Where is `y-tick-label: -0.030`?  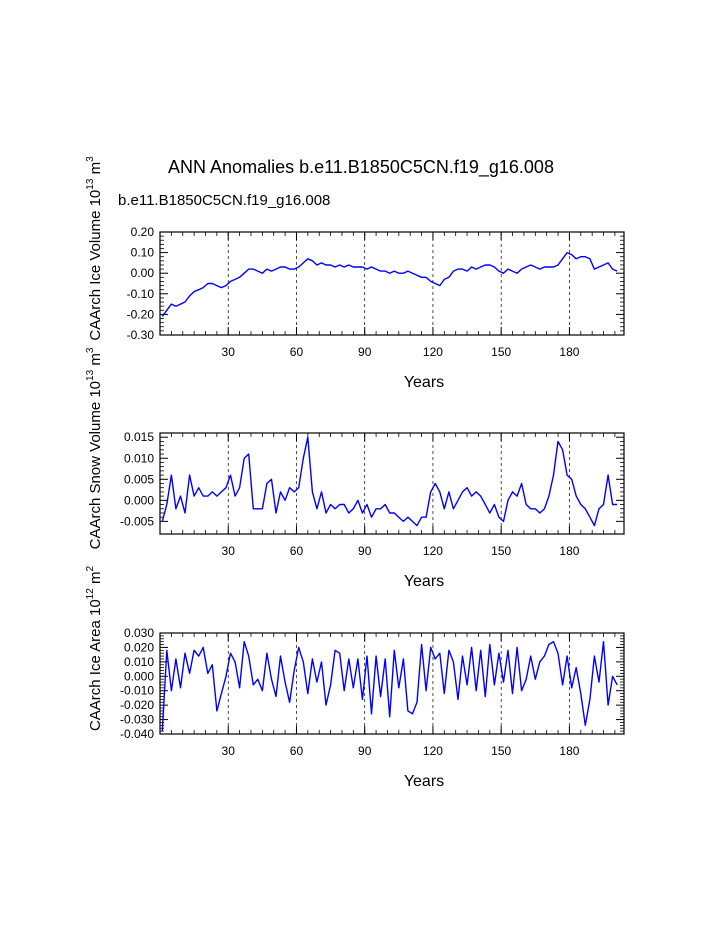
y-tick-label: -0.030 is located at coordinates (137, 720).